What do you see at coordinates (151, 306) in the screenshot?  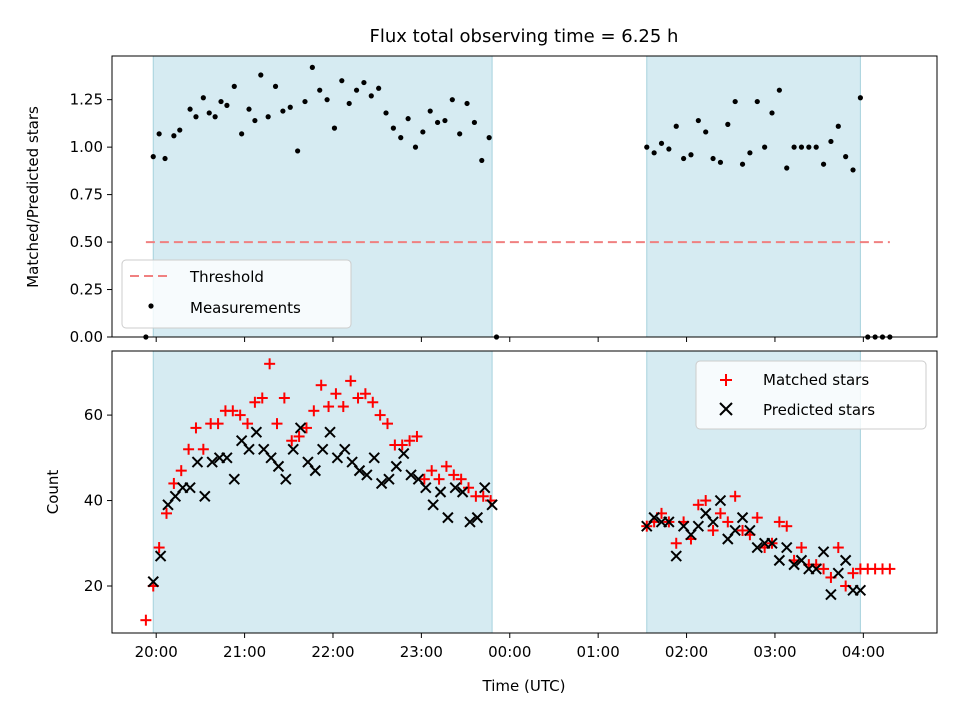 I see `measurements-legend-swatch` at bounding box center [151, 306].